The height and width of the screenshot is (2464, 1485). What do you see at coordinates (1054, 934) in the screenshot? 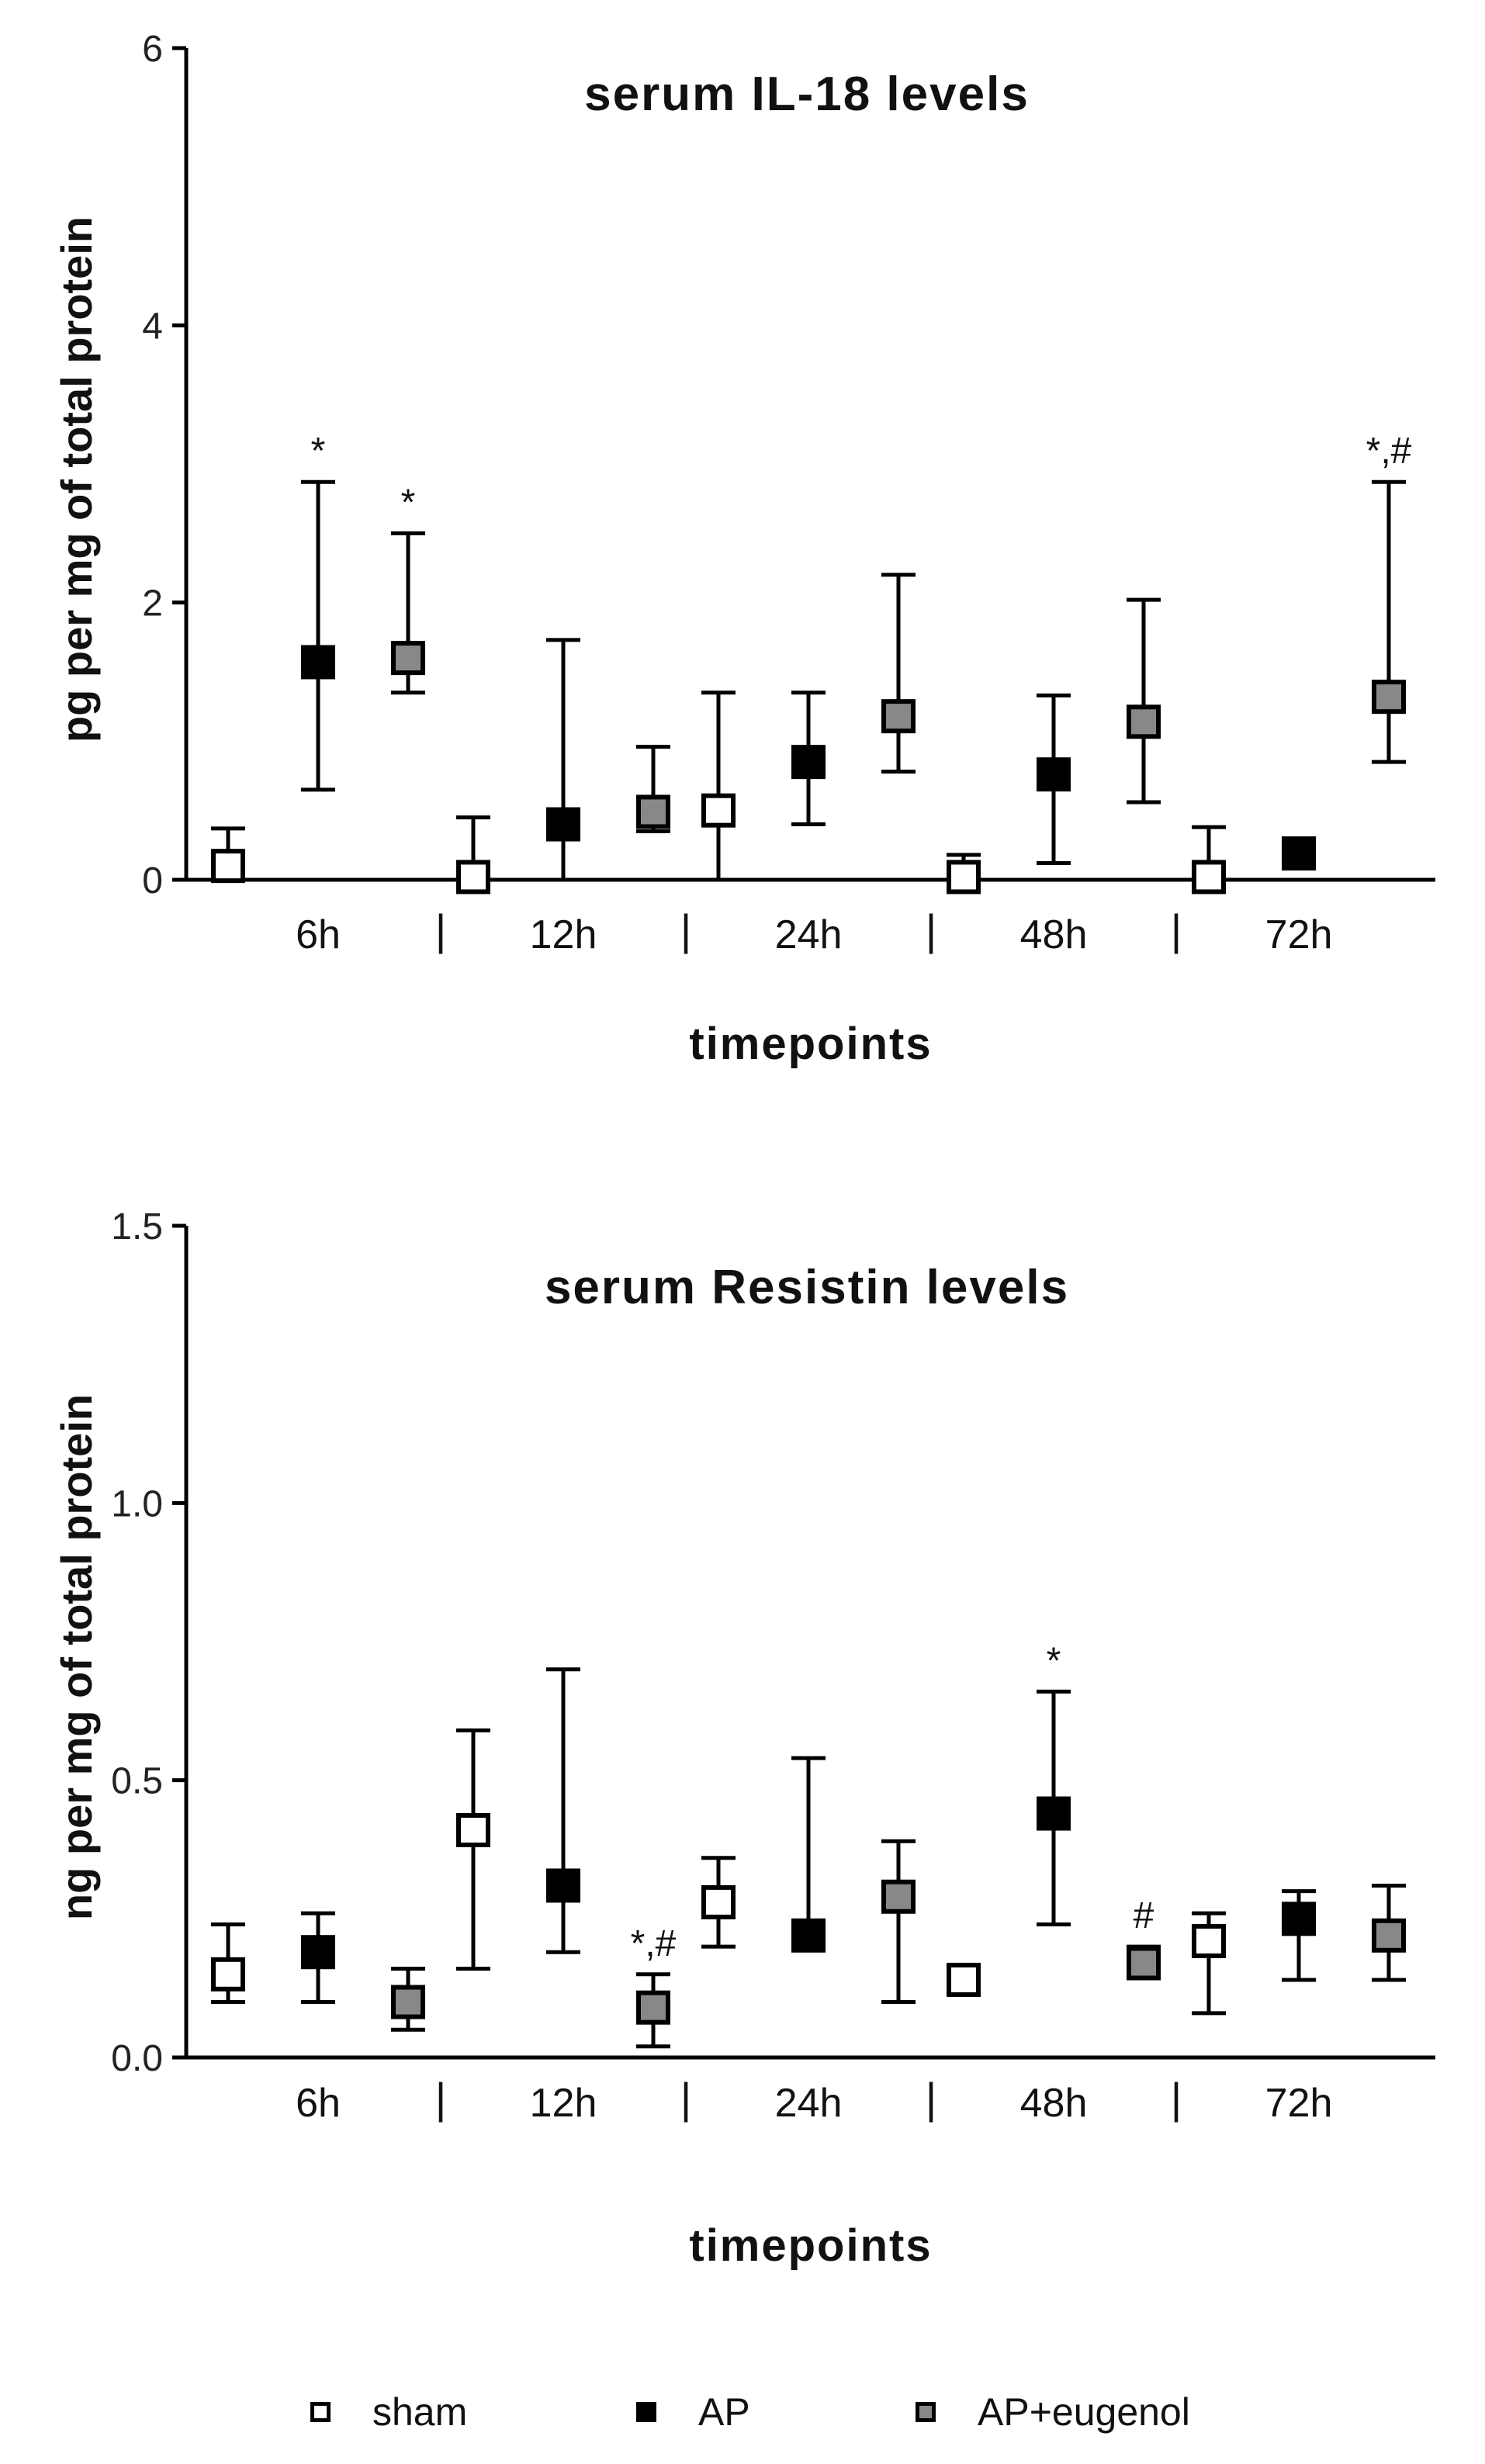
I see `chart1-category-label: 48h` at bounding box center [1054, 934].